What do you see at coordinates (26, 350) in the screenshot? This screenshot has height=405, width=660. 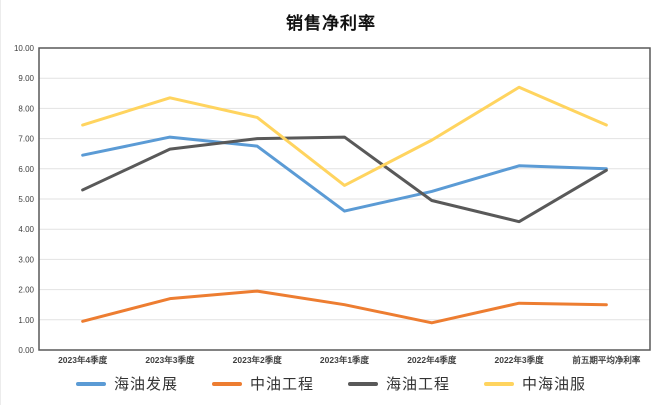 I see `y-tick-label: 0.00` at bounding box center [26, 350].